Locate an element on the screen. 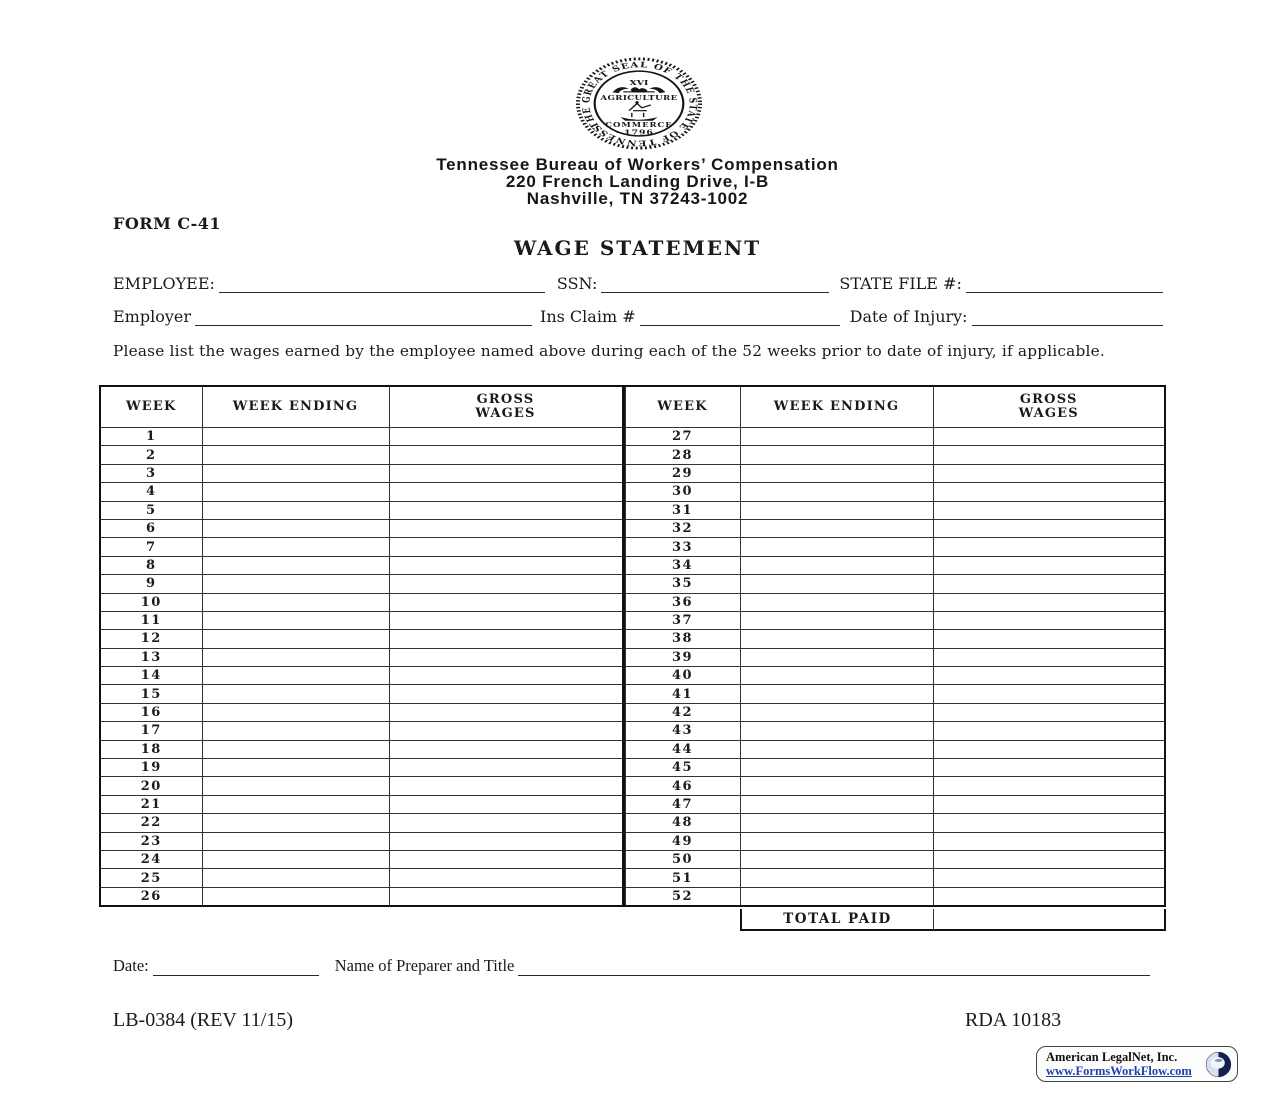 The width and height of the screenshot is (1275, 1100). ins-claim-label: Ins Claim # is located at coordinates (588, 316).